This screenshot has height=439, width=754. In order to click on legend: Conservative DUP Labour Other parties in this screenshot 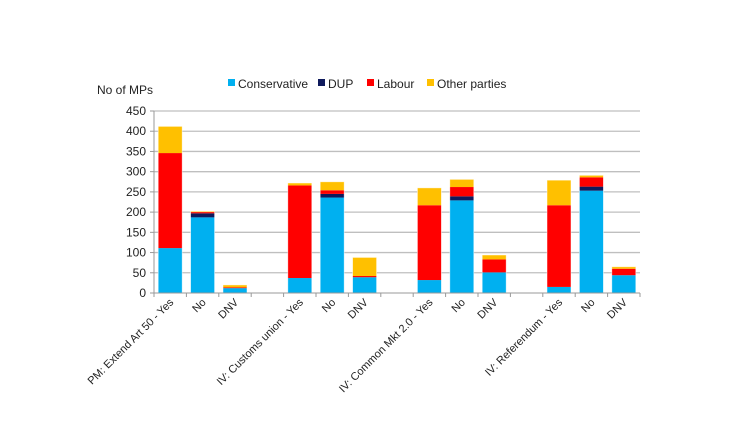, I will do `click(367, 84)`.